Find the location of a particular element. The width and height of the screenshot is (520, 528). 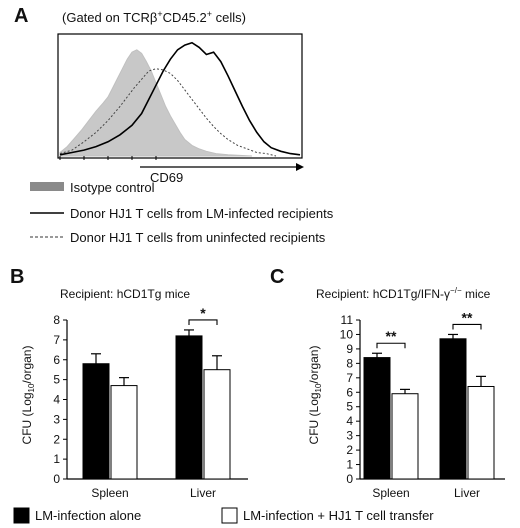

y-tick-label: 9 is located at coordinates (349, 349).